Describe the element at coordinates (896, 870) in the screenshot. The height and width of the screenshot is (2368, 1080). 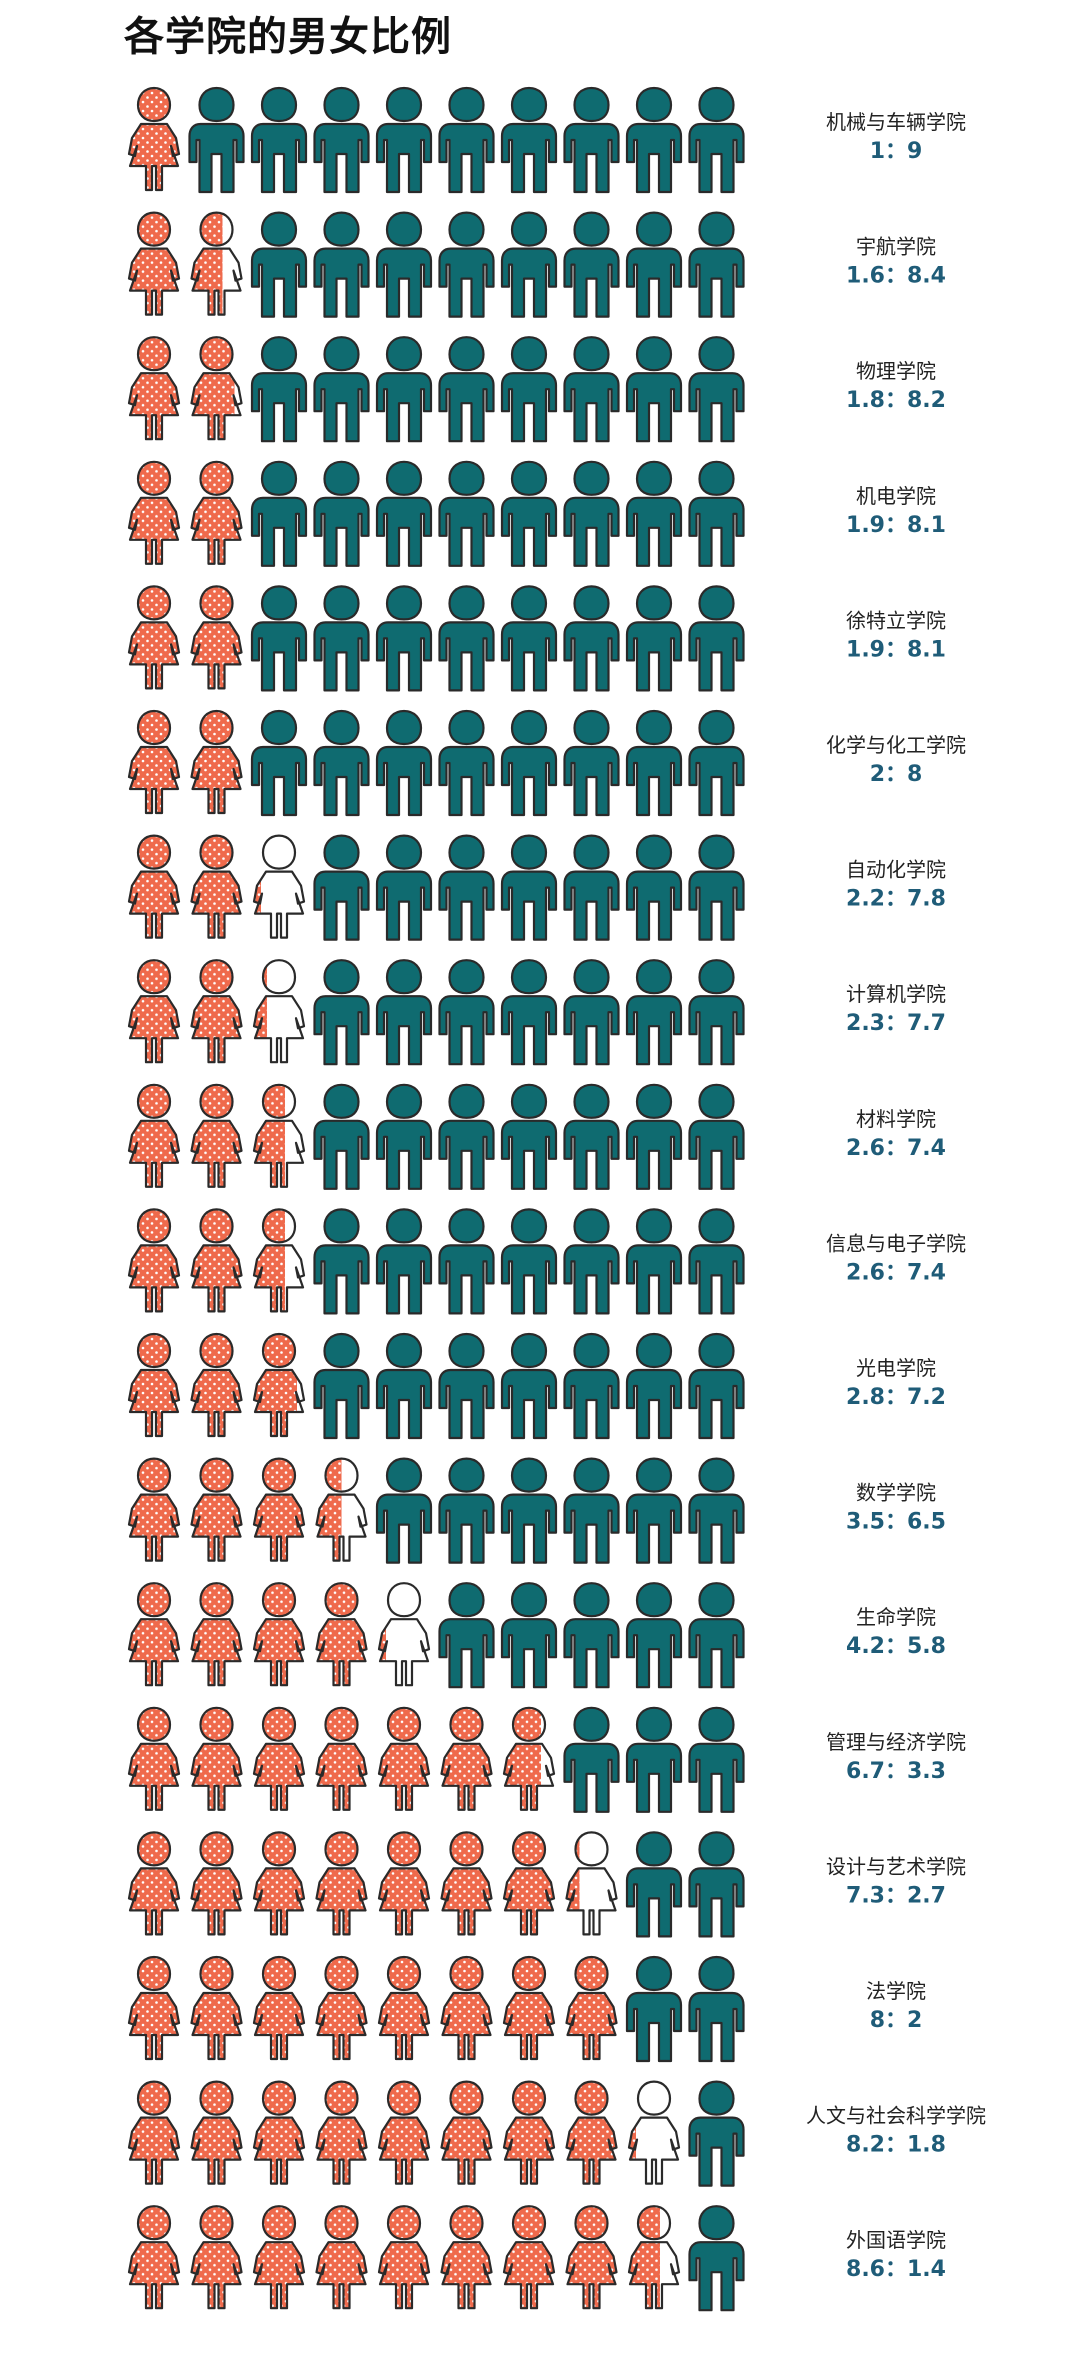
I see `department-label: 自动化学院` at that location.